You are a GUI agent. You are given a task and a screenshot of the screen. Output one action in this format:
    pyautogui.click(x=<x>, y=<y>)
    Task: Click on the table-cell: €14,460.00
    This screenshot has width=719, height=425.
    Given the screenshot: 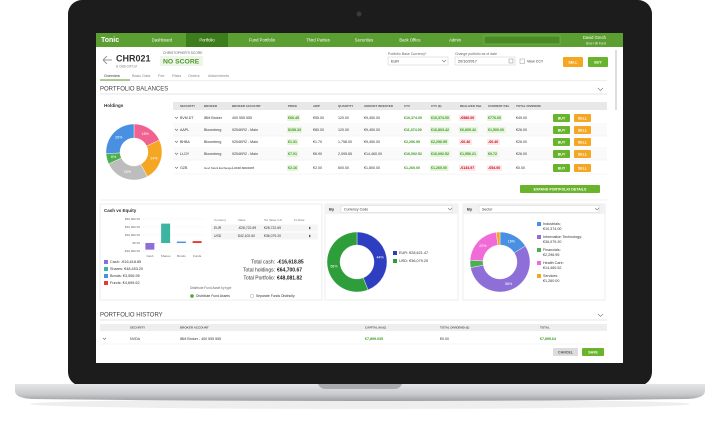 What is the action you would take?
    pyautogui.click(x=373, y=154)
    